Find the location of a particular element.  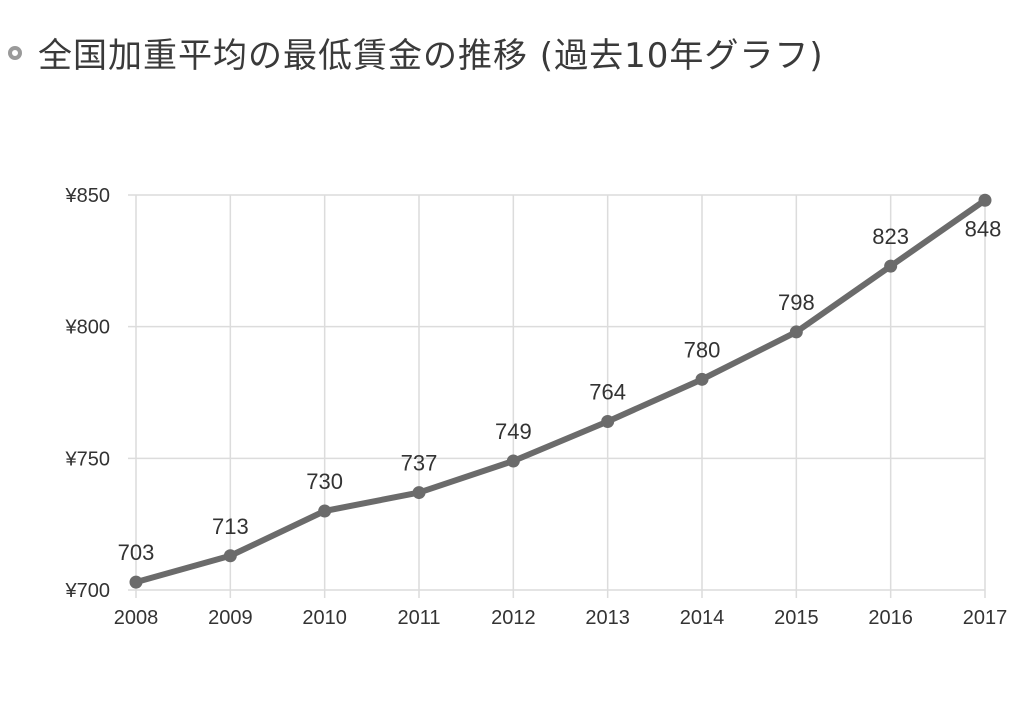

y-tick-label: ¥850 is located at coordinates (88, 196).